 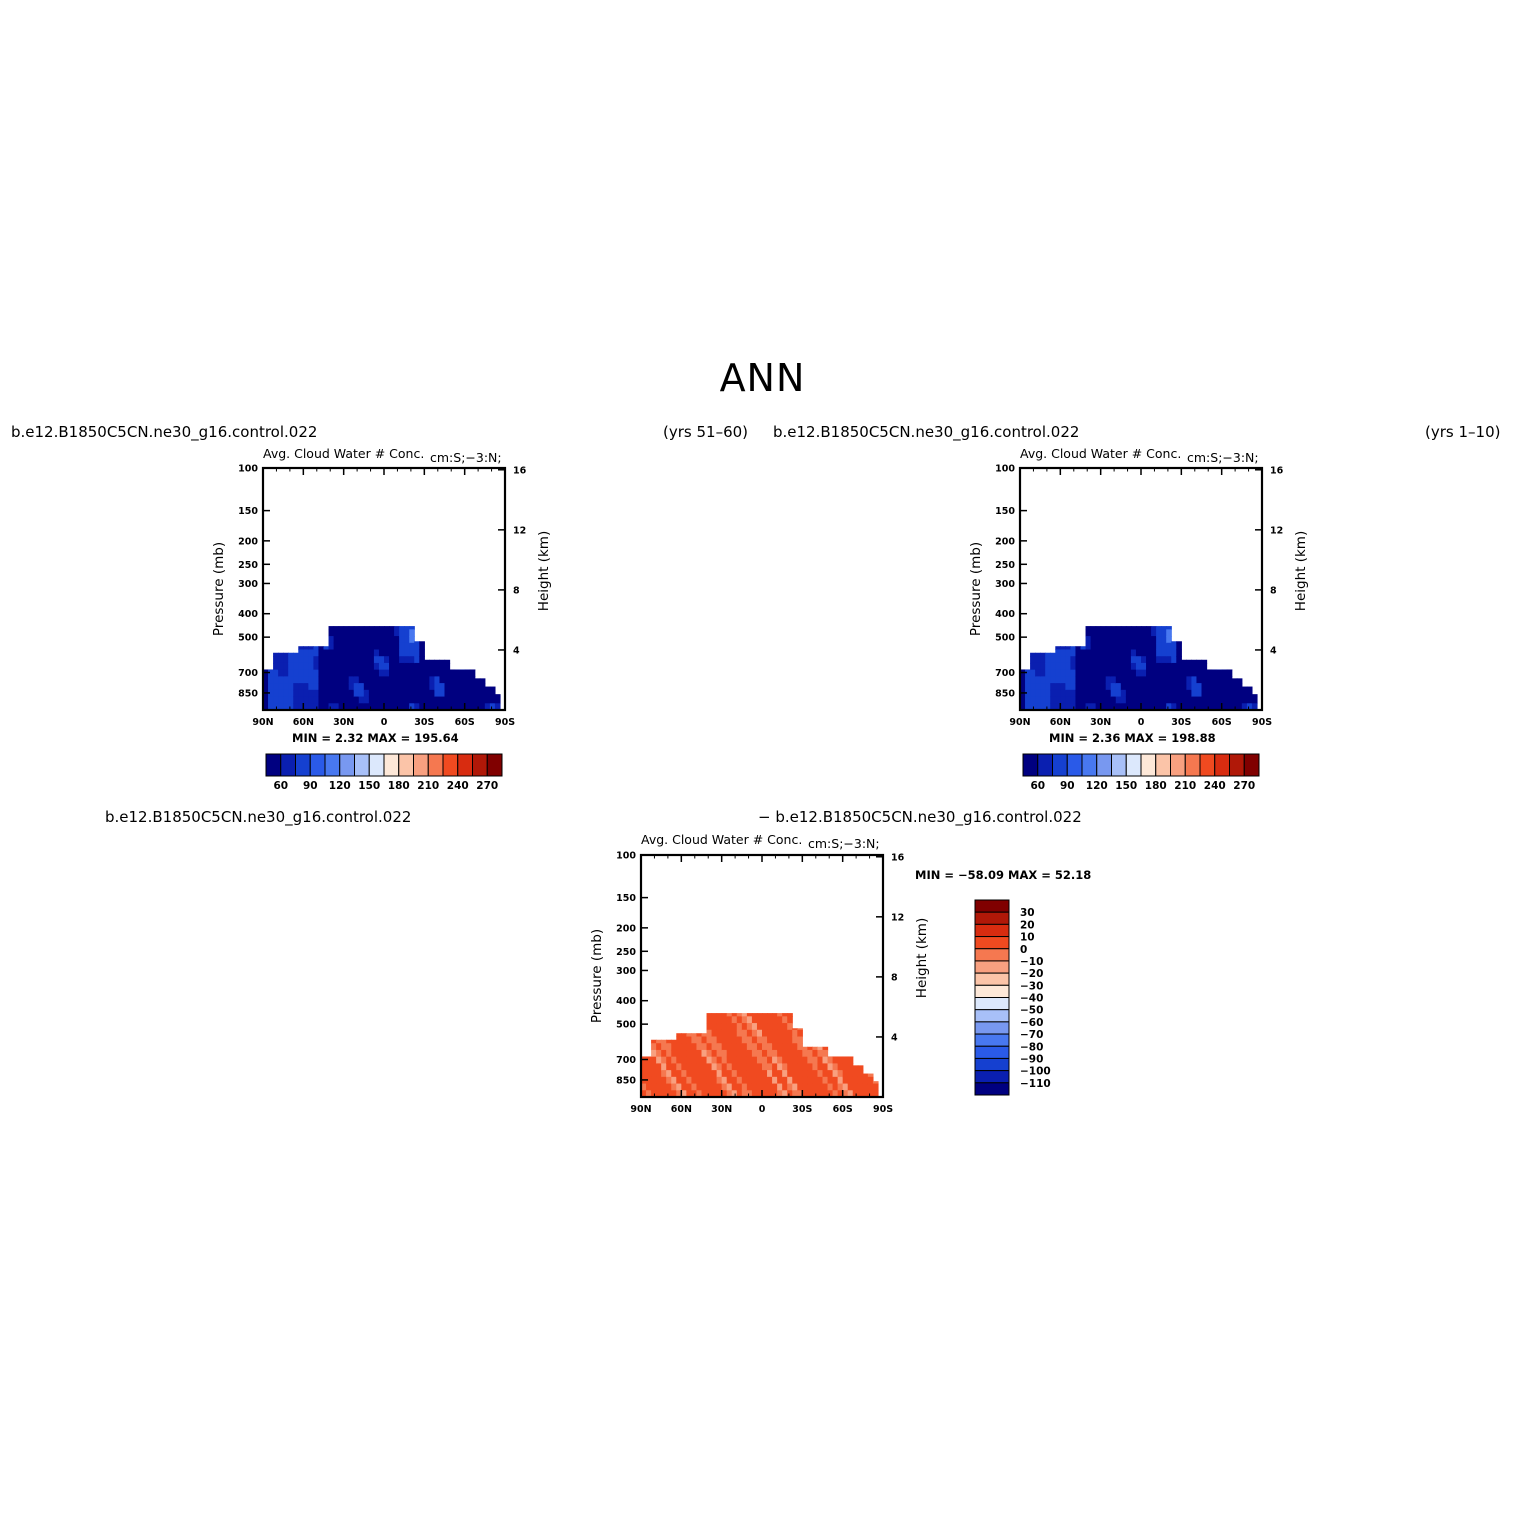 What do you see at coordinates (626, 1060) in the screenshot?
I see `y-tick-label: 700` at bounding box center [626, 1060].